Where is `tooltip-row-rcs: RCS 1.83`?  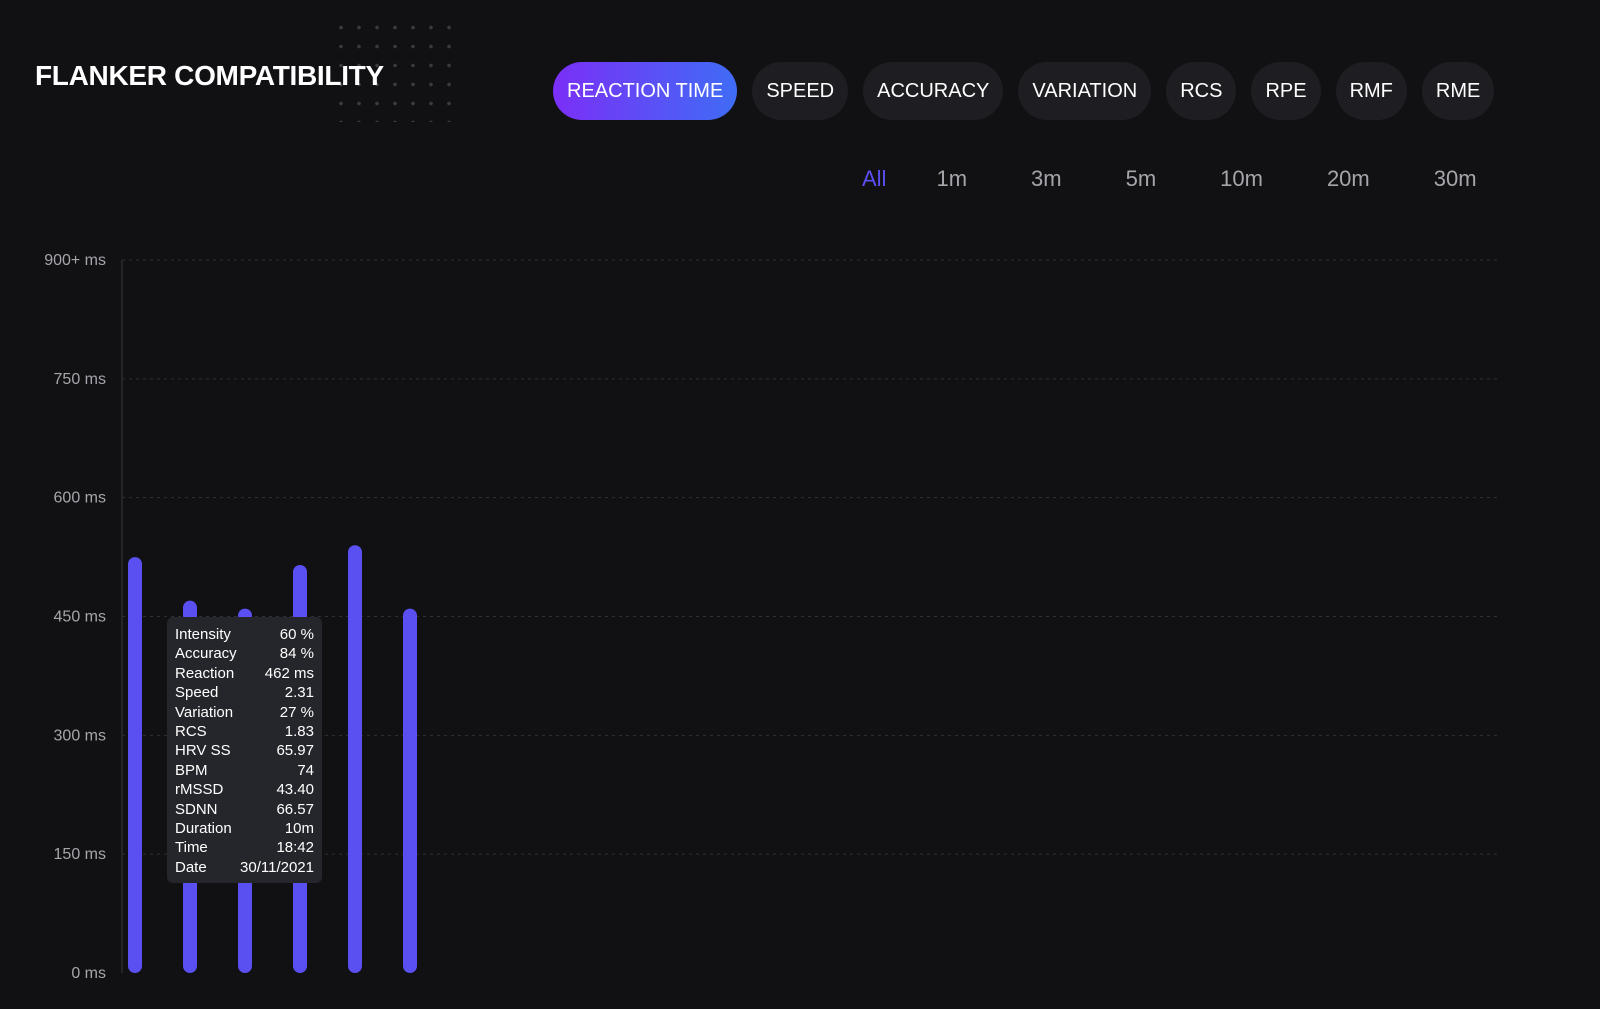
tooltip-row-rcs: RCS 1.83 is located at coordinates (244, 731).